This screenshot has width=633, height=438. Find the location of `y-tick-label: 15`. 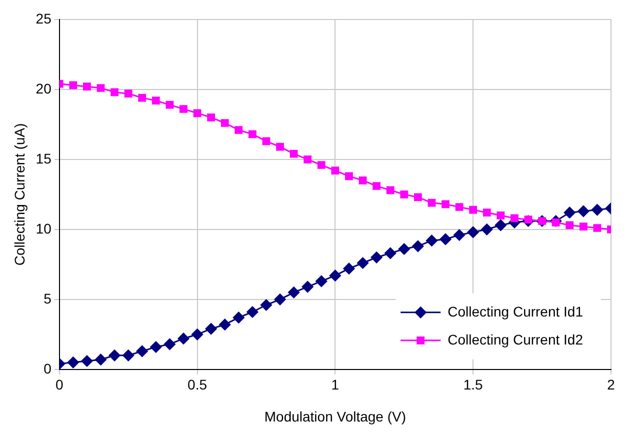

y-tick-label: 15 is located at coordinates (44, 158).